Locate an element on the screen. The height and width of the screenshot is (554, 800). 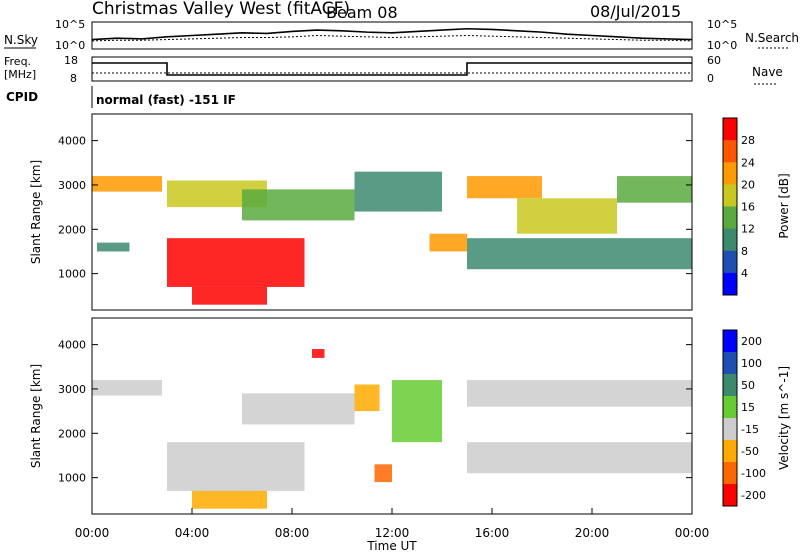
velocity-ytick-label: 4000 is located at coordinates (72, 345).